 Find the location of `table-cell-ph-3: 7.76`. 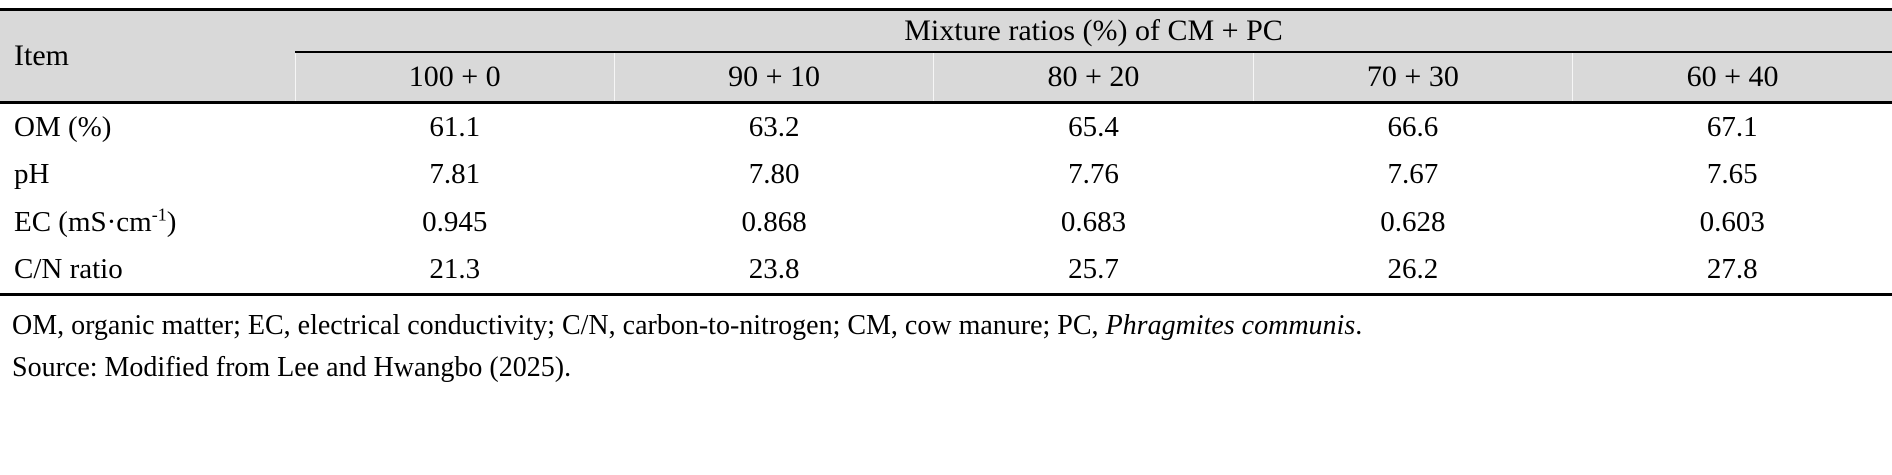

table-cell-ph-3: 7.76 is located at coordinates (1093, 174).